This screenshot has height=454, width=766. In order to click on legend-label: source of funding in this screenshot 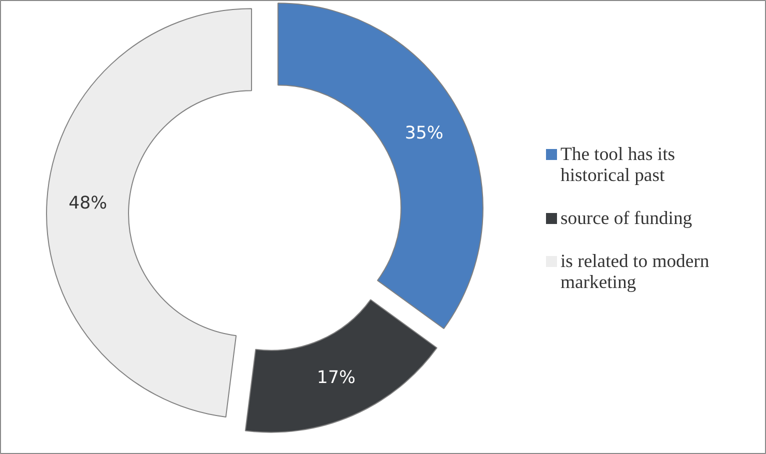, I will do `click(626, 218)`.